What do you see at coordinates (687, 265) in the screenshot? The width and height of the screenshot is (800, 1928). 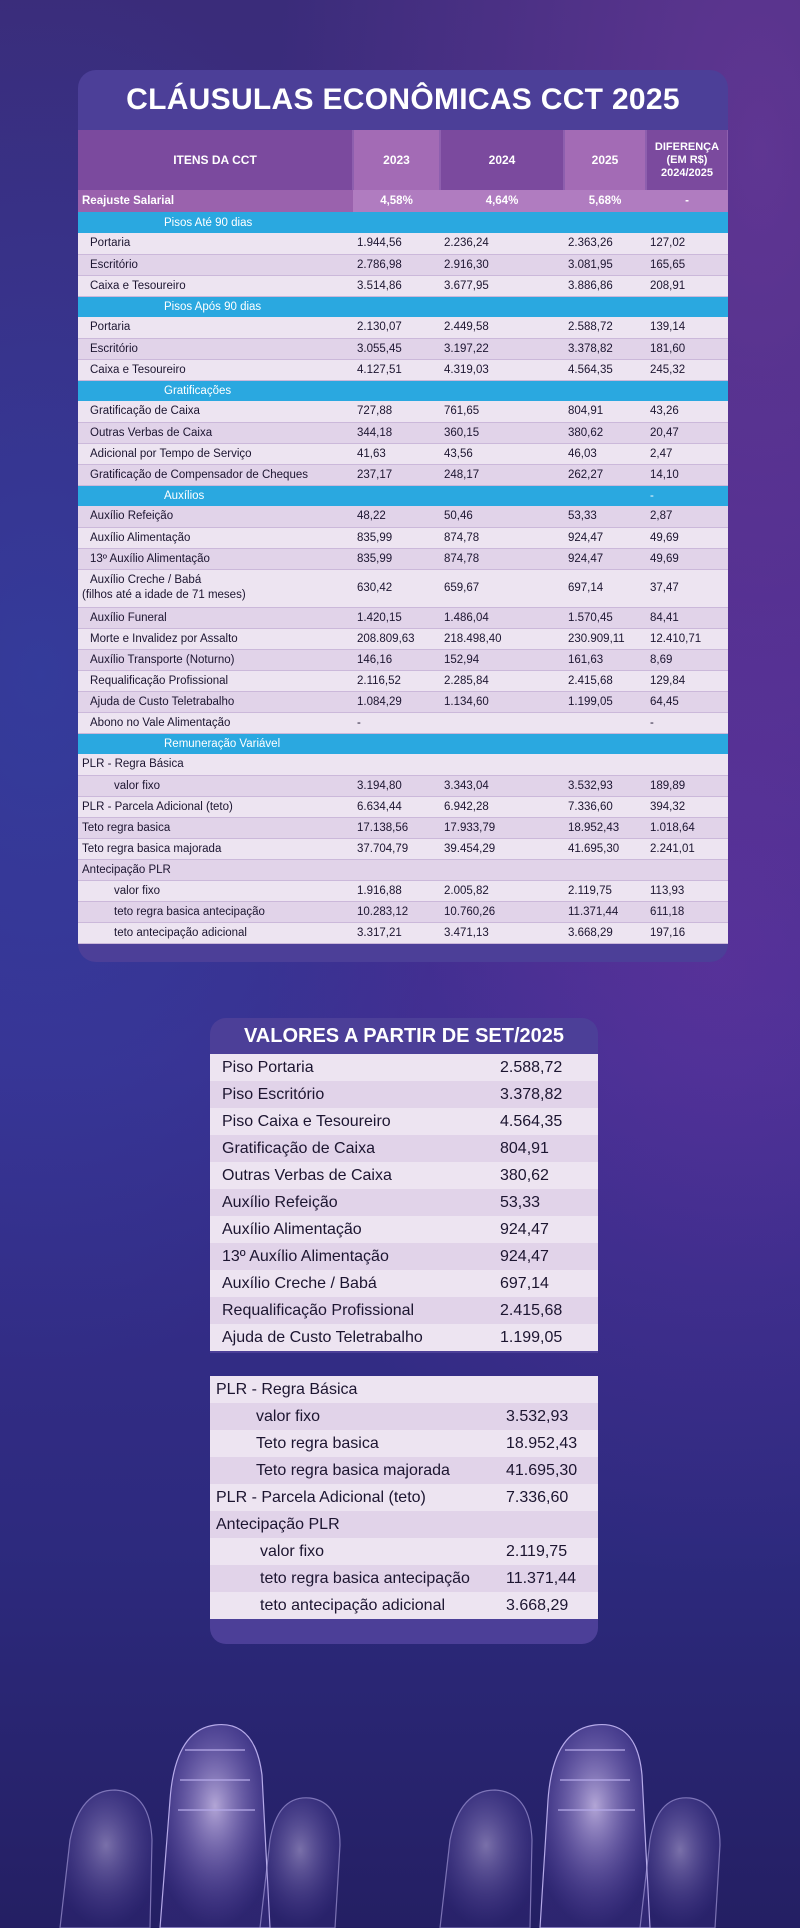 I see `value-diff: 165,65` at bounding box center [687, 265].